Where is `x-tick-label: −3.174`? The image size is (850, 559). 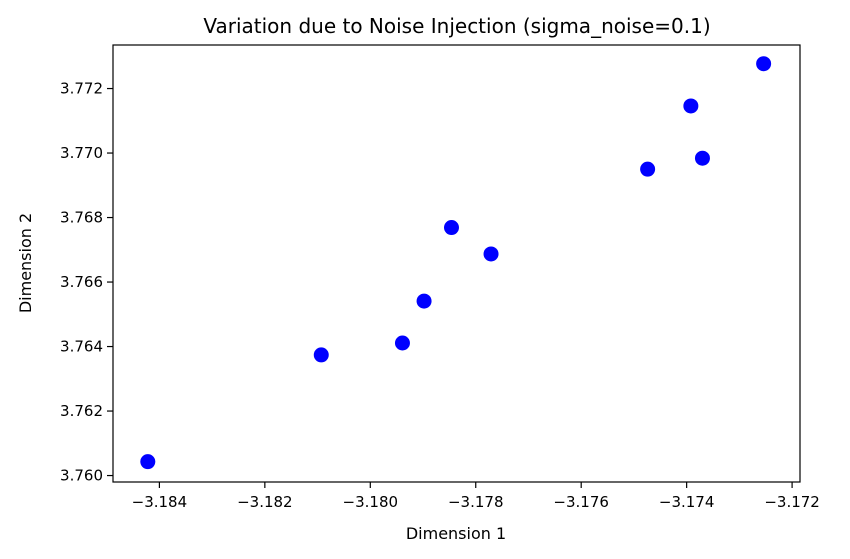
x-tick-label: −3.174 is located at coordinates (687, 502).